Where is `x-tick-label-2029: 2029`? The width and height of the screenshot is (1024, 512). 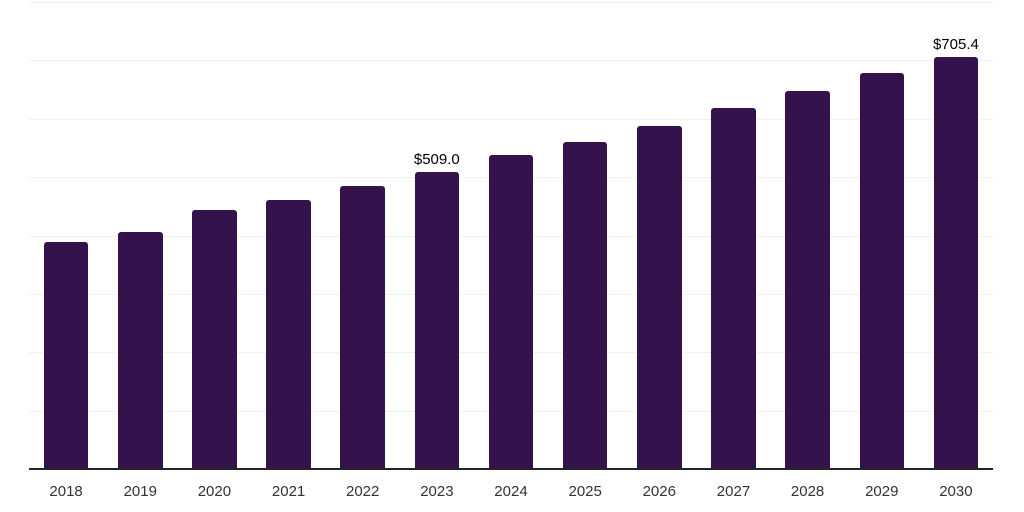
x-tick-label-2029: 2029 is located at coordinates (882, 491).